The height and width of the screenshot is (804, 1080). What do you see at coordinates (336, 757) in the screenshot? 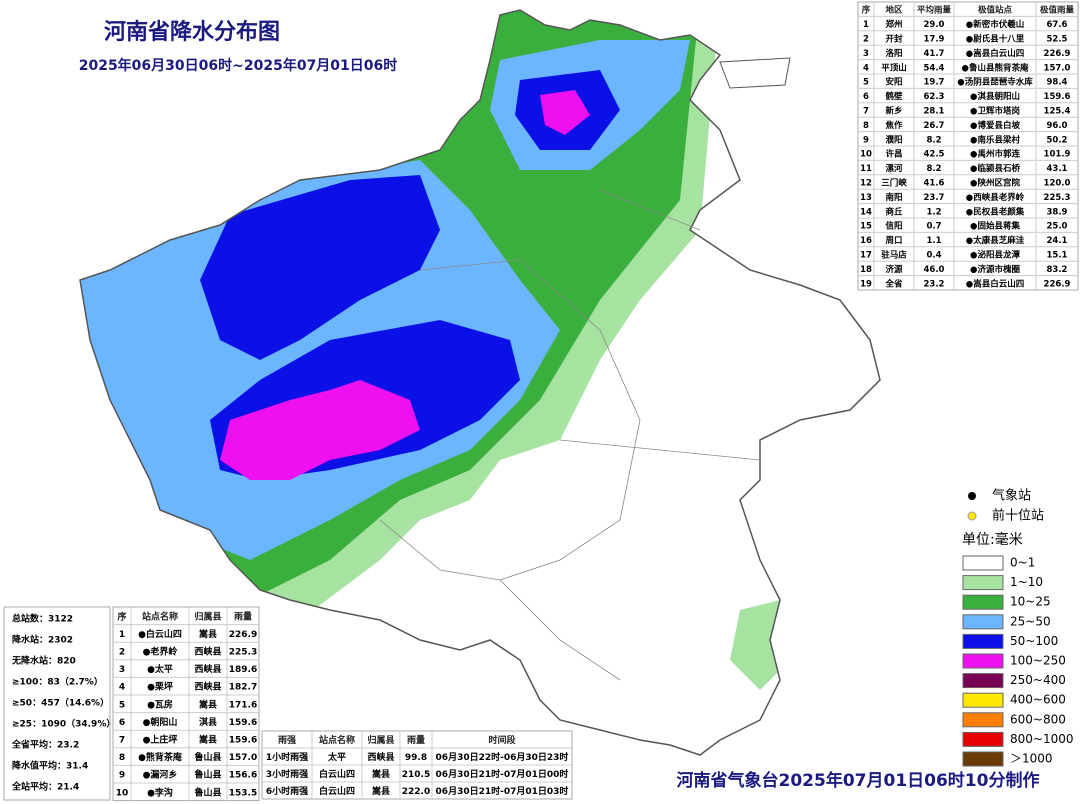
I see `table-cell: 太平` at bounding box center [336, 757].